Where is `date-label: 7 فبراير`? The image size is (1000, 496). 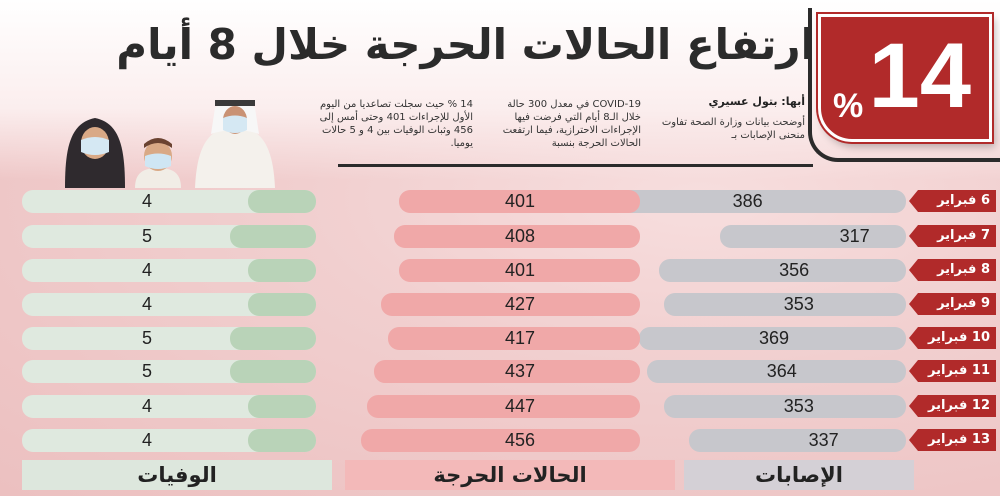 date-label: 7 فبراير is located at coordinates (952, 236).